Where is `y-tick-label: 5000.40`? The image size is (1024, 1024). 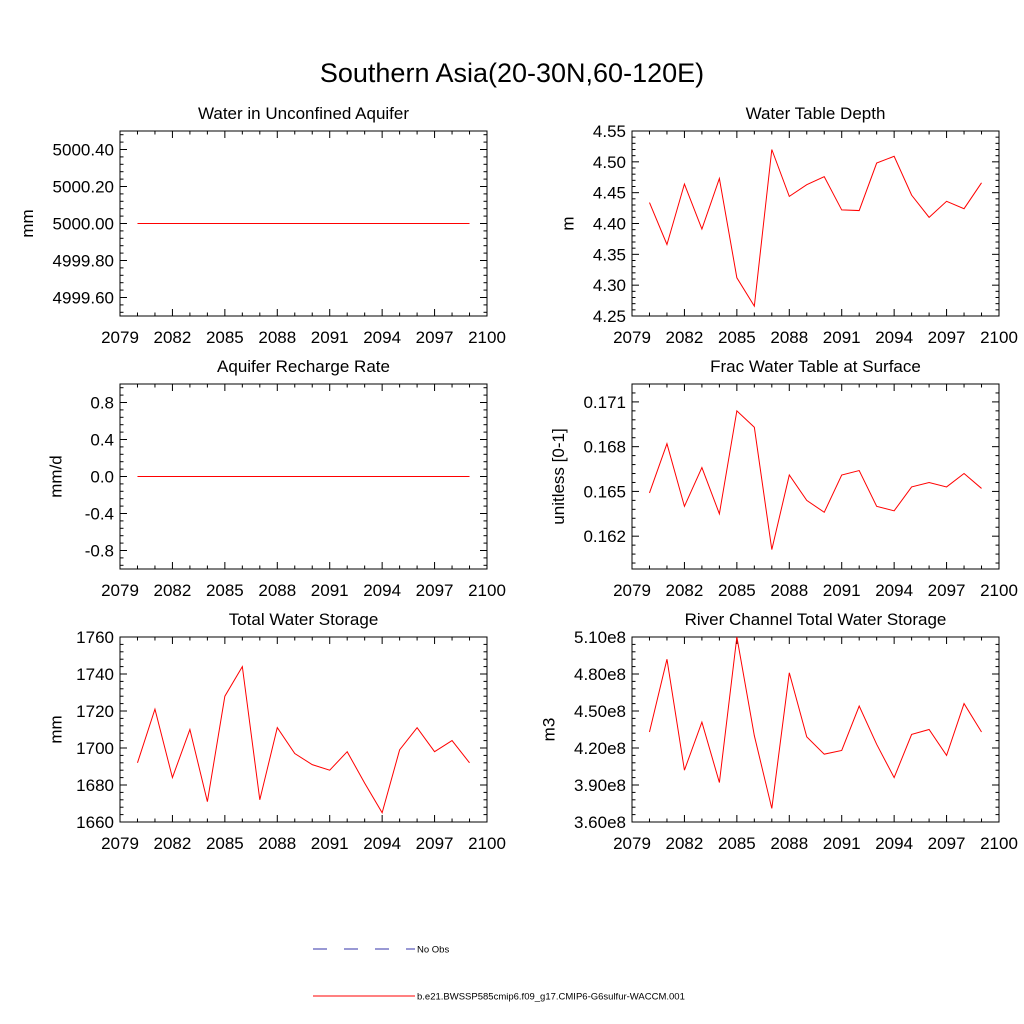
y-tick-label: 5000.40 is located at coordinates (83, 150).